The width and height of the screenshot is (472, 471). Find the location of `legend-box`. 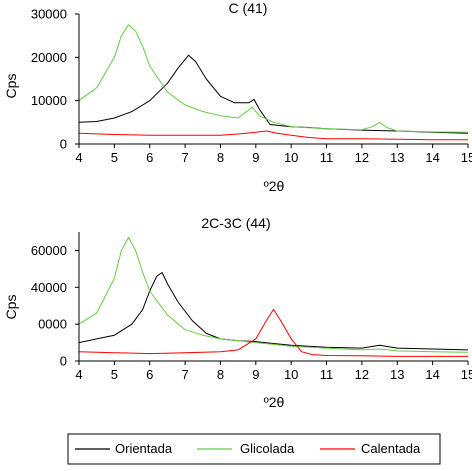

legend-box is located at coordinates (254, 449).